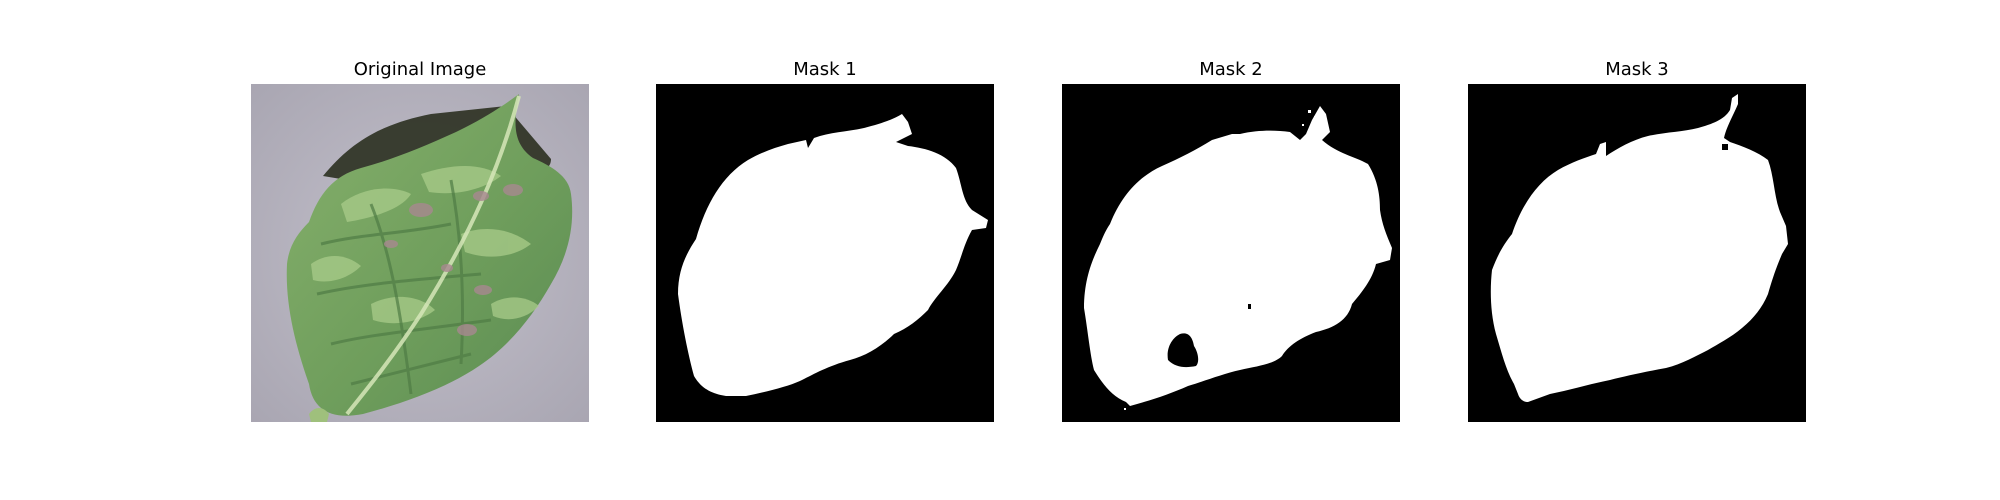 Image resolution: width=2000 pixels, height=500 pixels. What do you see at coordinates (1249, 306) in the screenshot?
I see `mask-2-speck` at bounding box center [1249, 306].